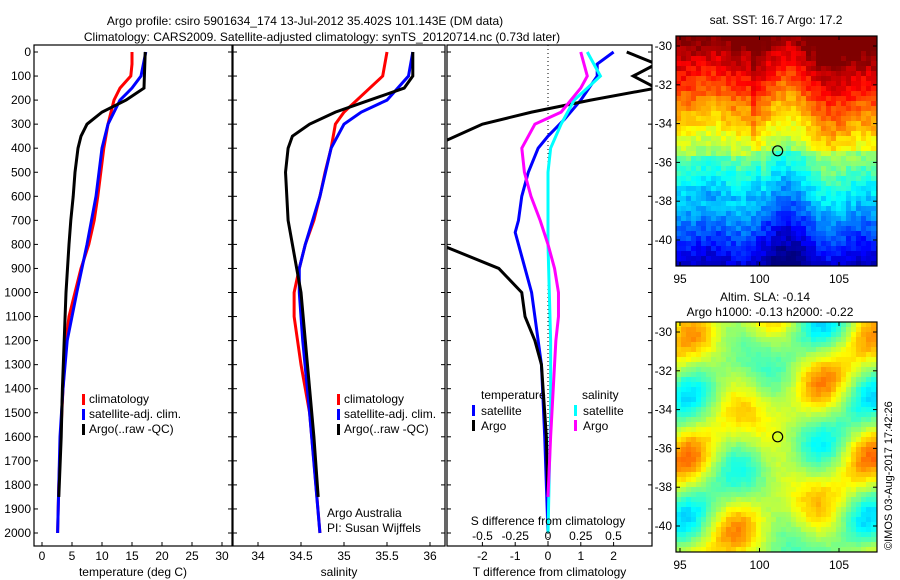 The width and height of the screenshot is (900, 580). What do you see at coordinates (482, 556) in the screenshot?
I see `x-tick-label: -2` at bounding box center [482, 556].